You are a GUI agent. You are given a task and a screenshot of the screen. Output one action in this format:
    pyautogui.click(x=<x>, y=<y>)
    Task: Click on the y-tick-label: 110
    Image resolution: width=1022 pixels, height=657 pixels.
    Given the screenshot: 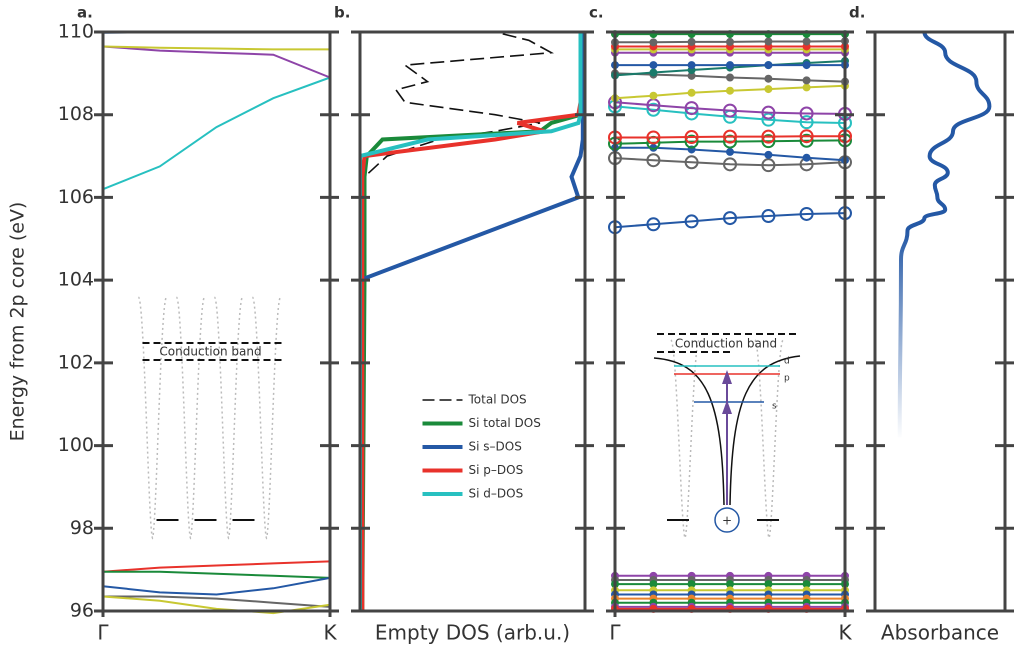 What is the action you would take?
    pyautogui.click(x=76, y=32)
    